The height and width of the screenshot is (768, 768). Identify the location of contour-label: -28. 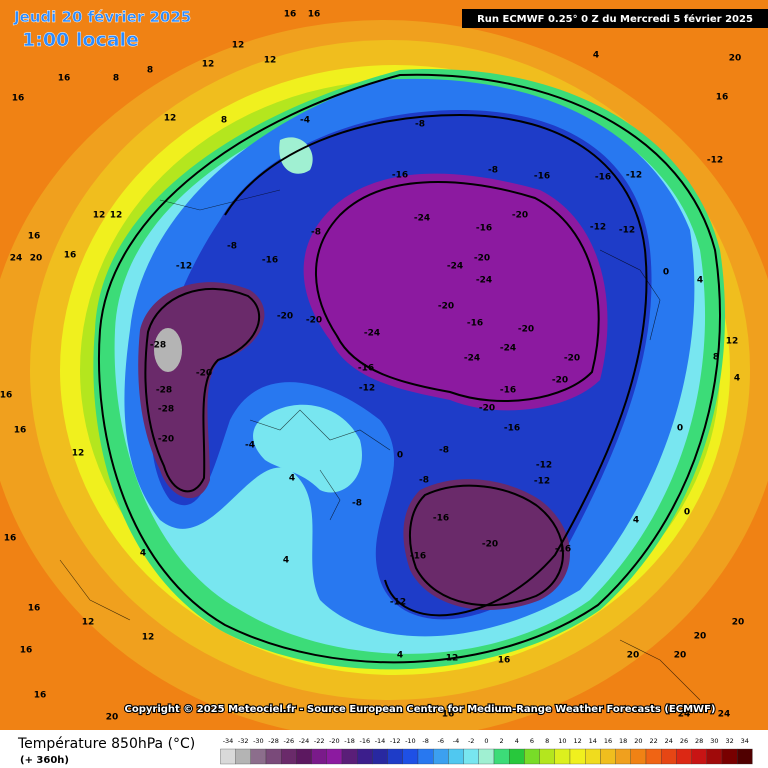
(158, 346).